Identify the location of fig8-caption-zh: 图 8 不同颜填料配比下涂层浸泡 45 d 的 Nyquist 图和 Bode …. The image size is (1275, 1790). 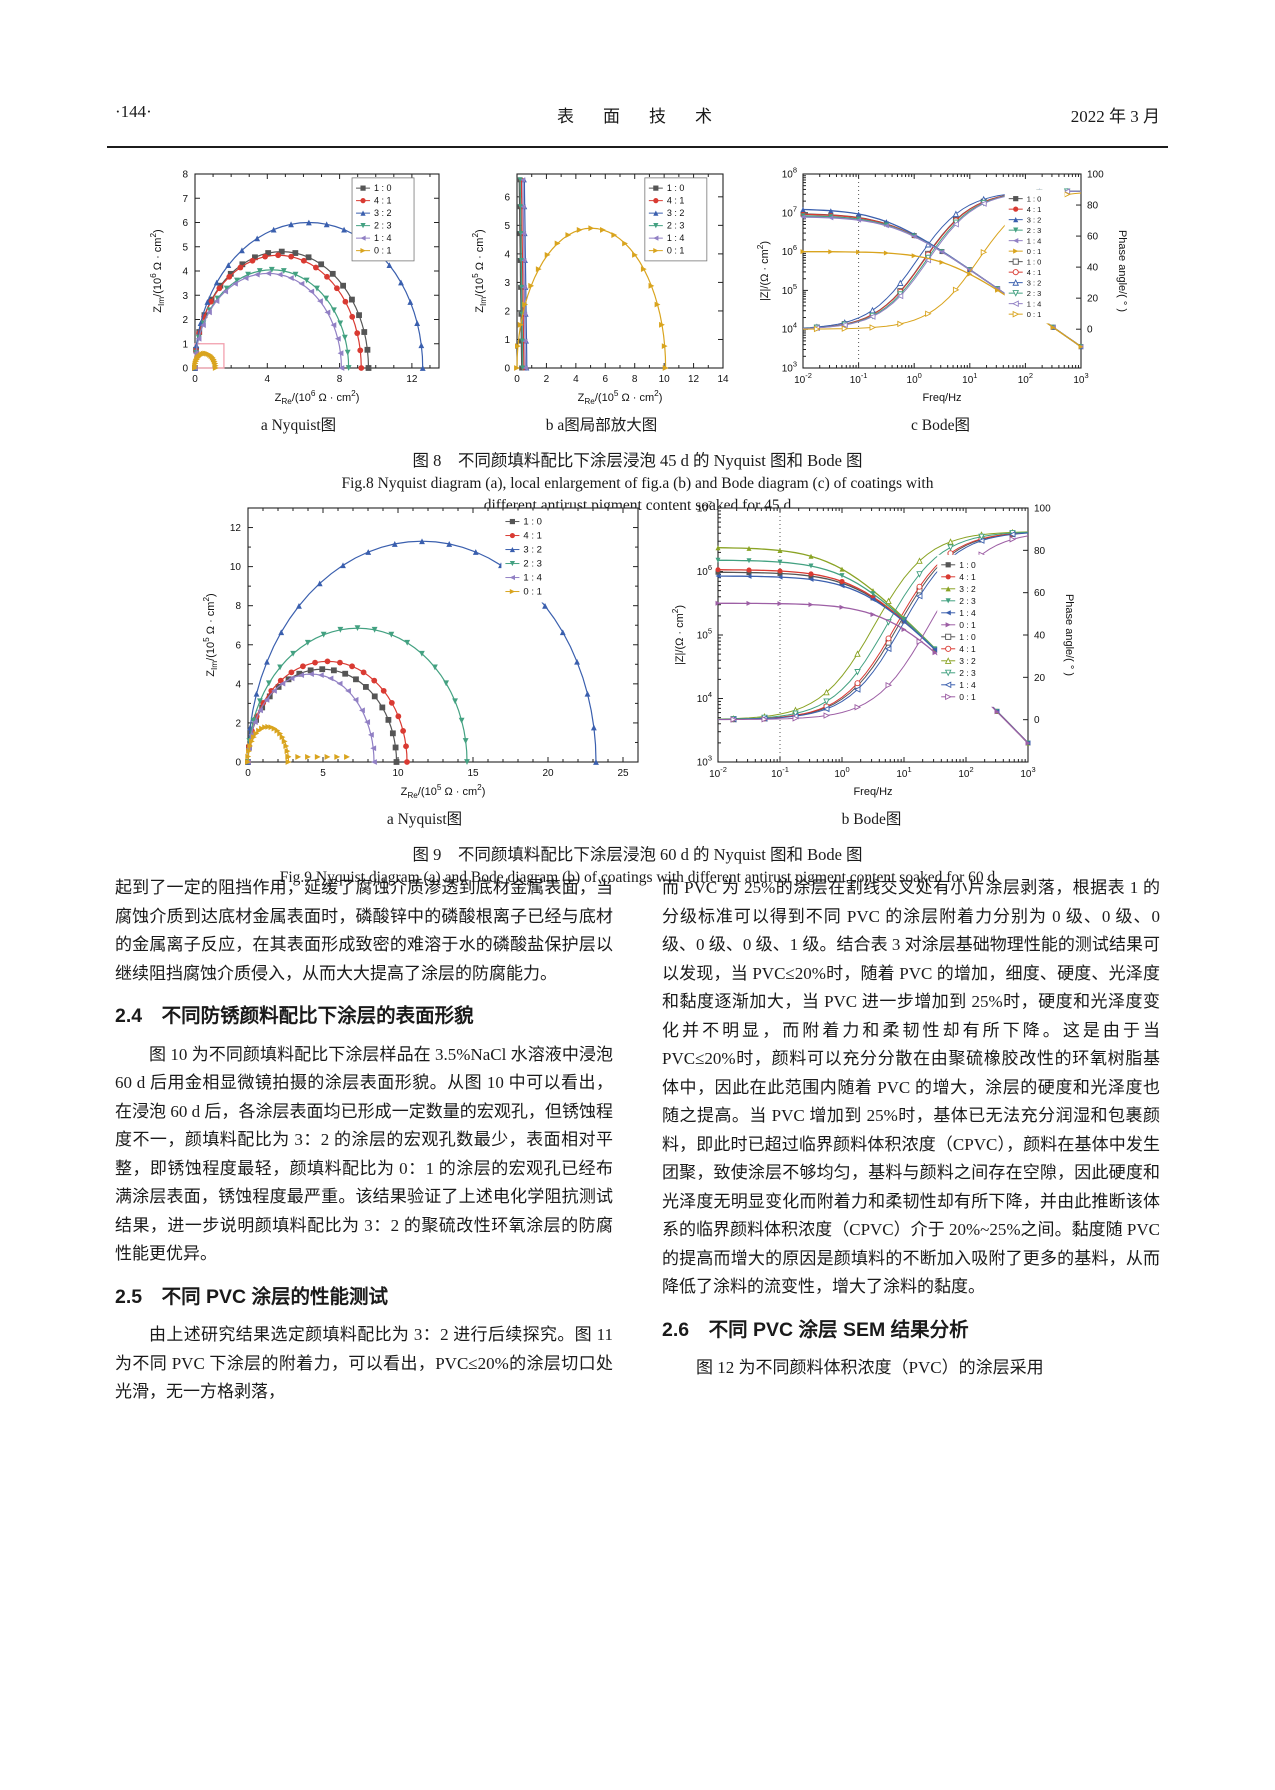
(637, 460).